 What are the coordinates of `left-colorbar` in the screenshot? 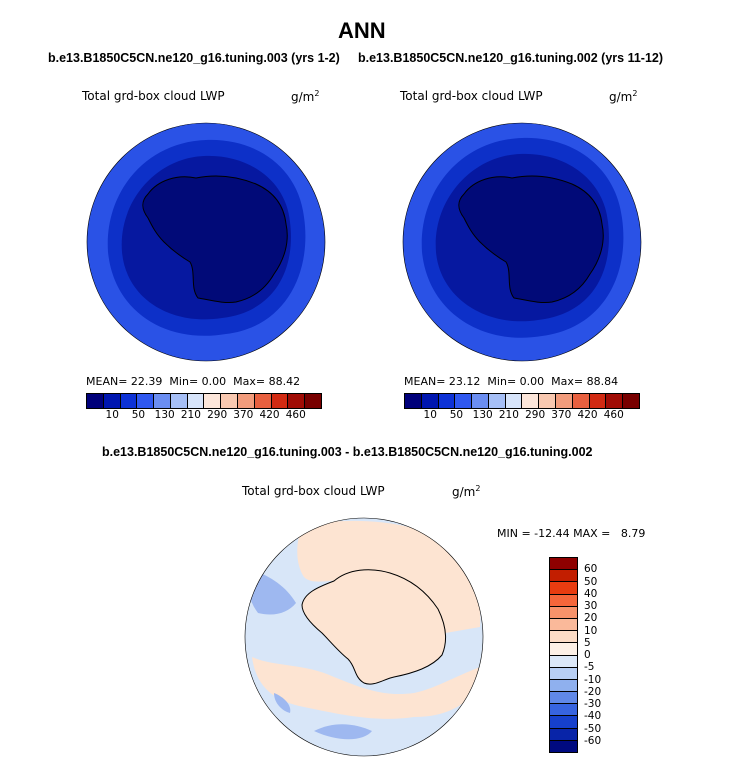 It's located at (204, 401).